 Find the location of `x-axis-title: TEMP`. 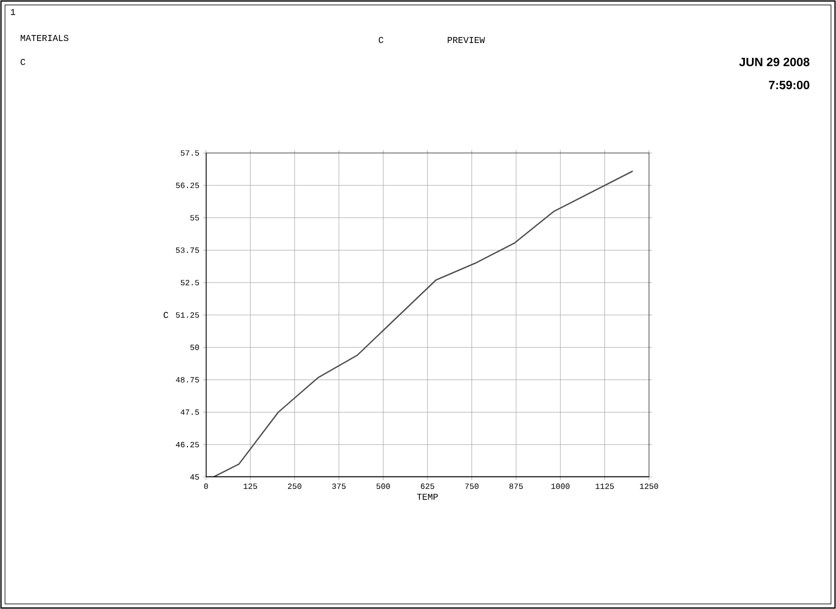

x-axis-title: TEMP is located at coordinates (427, 497).